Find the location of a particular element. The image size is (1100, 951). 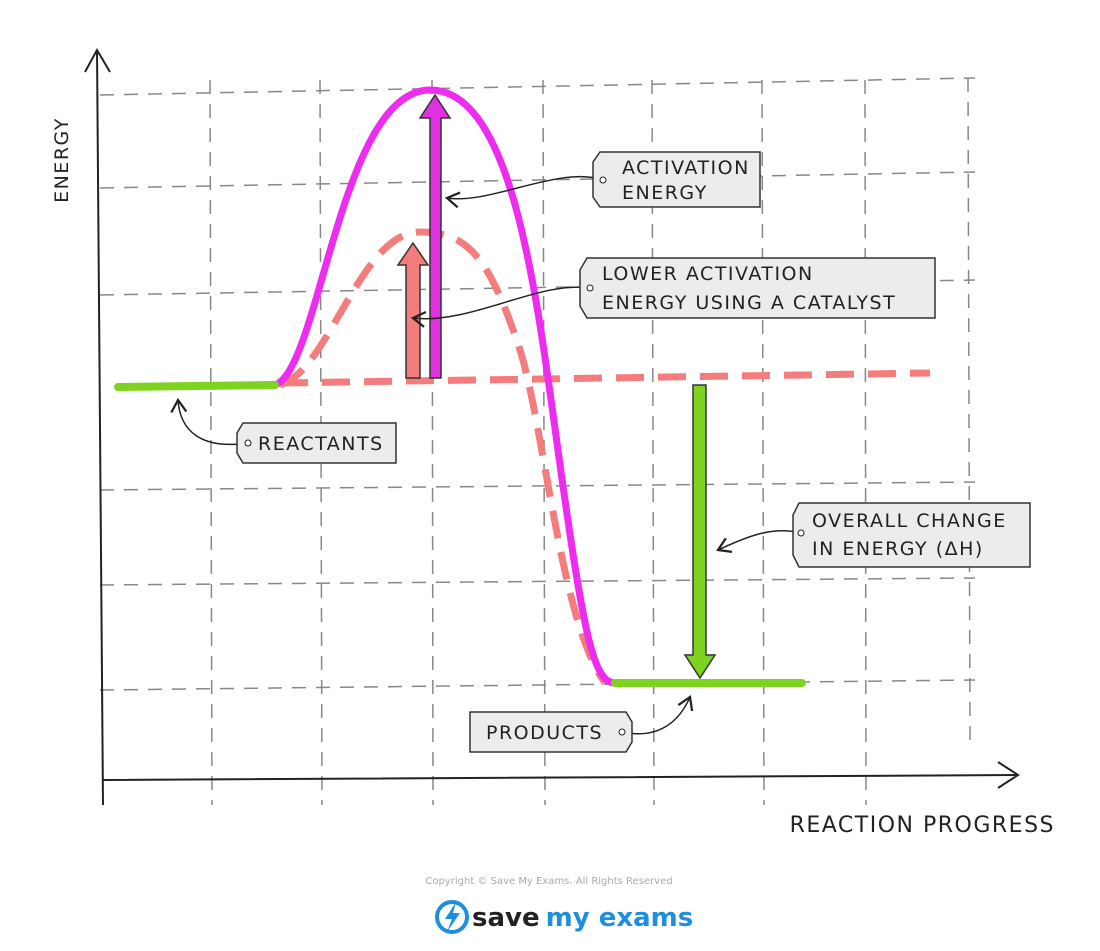

label-line: LOWER ACTIVATION is located at coordinates (708, 274).